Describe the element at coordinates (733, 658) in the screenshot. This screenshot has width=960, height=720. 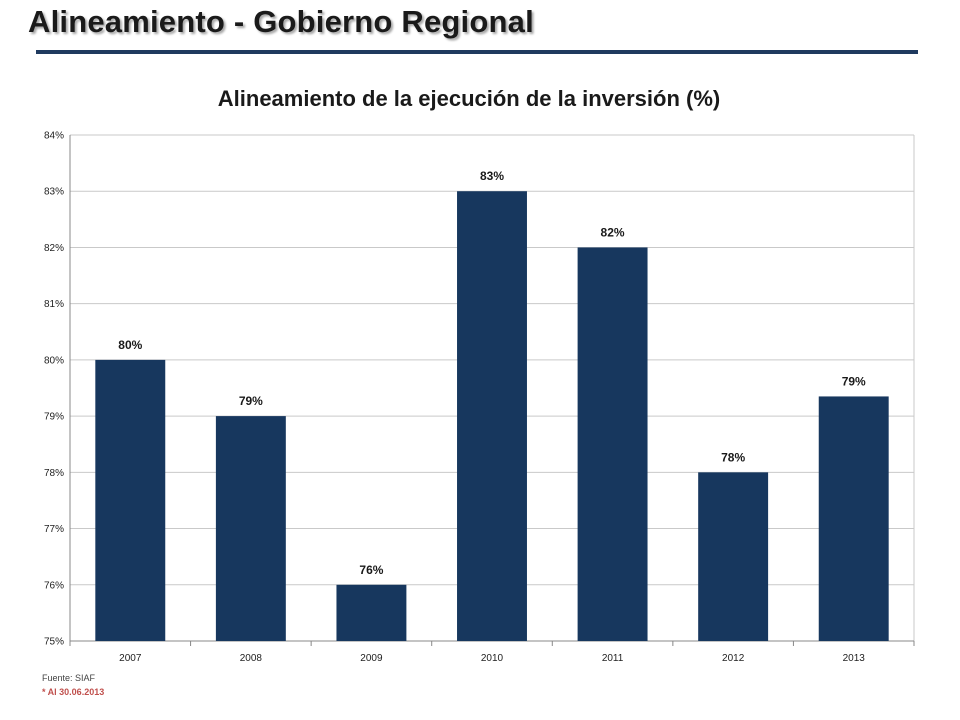
I see `x-tick-label: 2012` at that location.